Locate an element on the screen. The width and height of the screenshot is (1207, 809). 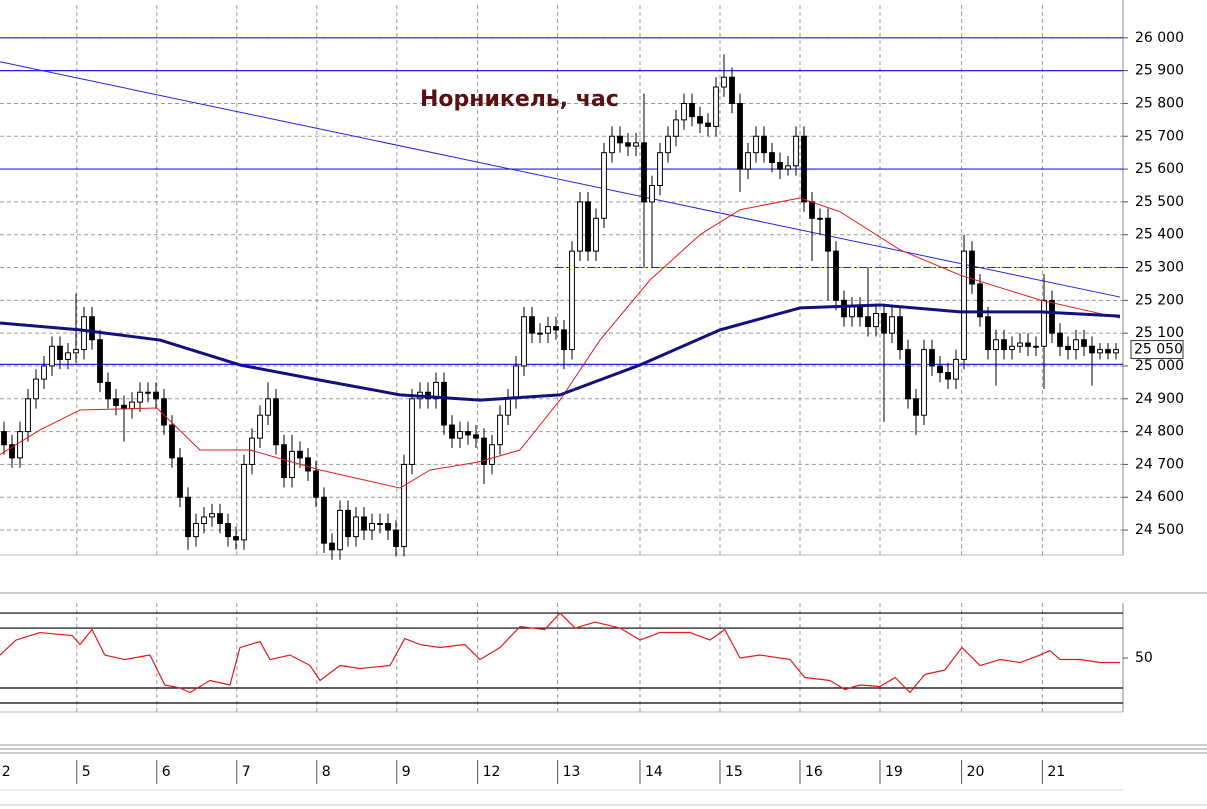
x-tick-label: 6 is located at coordinates (166, 772).